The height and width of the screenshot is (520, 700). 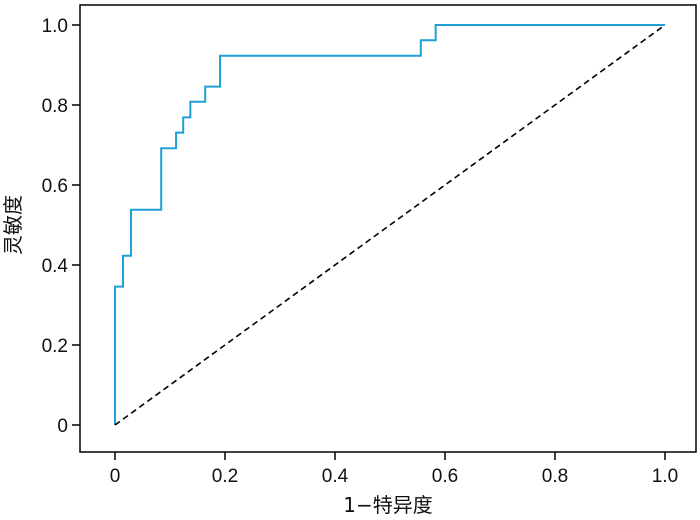 What do you see at coordinates (55, 106) in the screenshot?
I see `y-tick-label: 0.8` at bounding box center [55, 106].